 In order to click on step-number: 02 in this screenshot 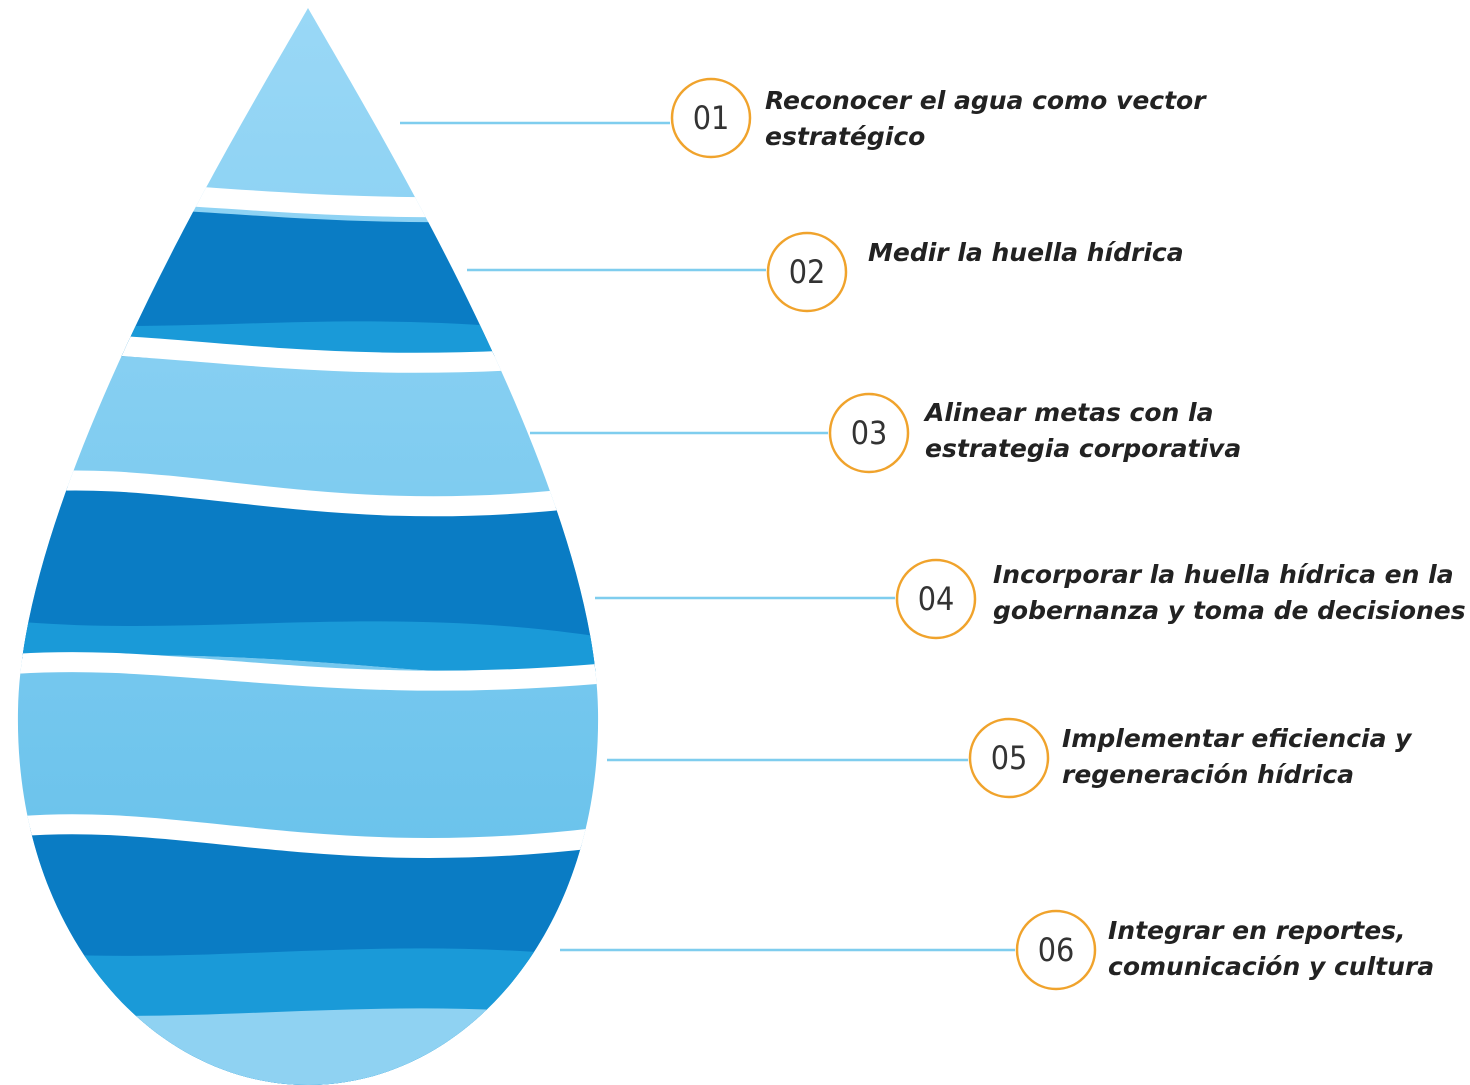, I will do `click(807, 272)`.